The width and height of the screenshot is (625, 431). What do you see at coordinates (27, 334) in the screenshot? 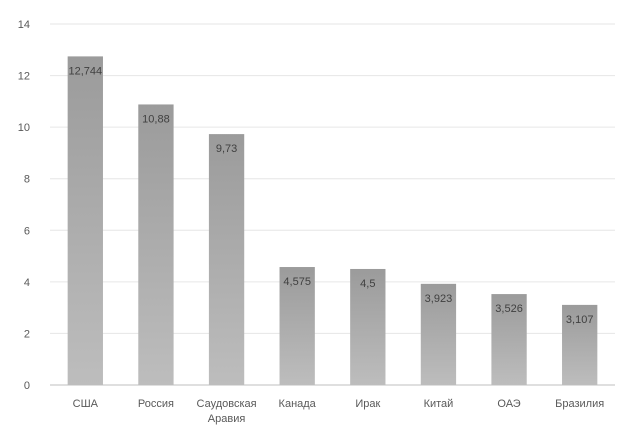
I see `y-tick-label: 2` at bounding box center [27, 334].